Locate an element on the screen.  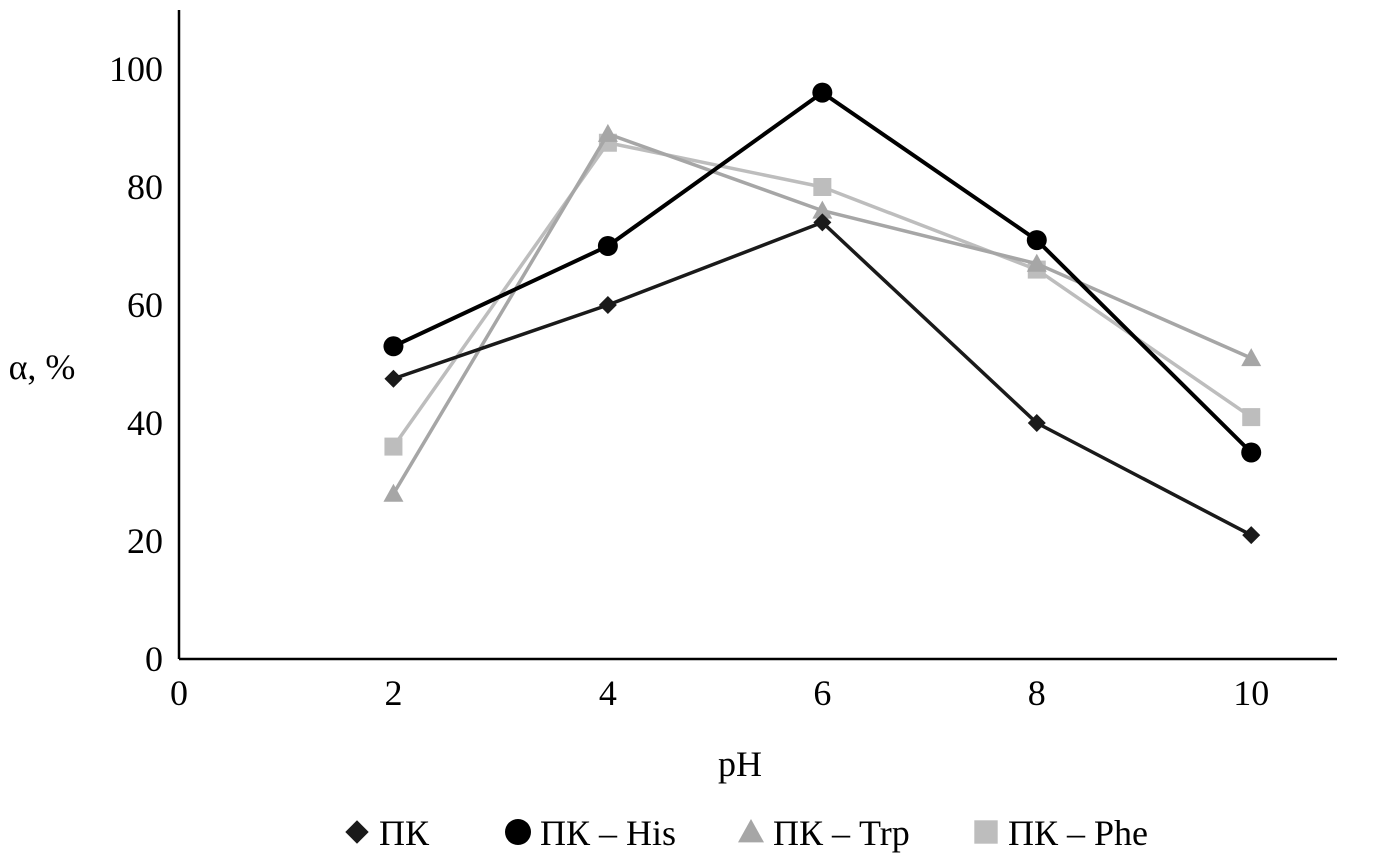
legend: ПК ПК – His ПК – Trp ПК – Phe is located at coordinates (746, 833).